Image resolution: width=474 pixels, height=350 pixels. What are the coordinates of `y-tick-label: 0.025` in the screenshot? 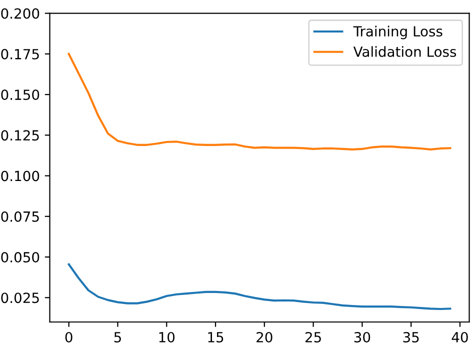 It's located at (20, 298).